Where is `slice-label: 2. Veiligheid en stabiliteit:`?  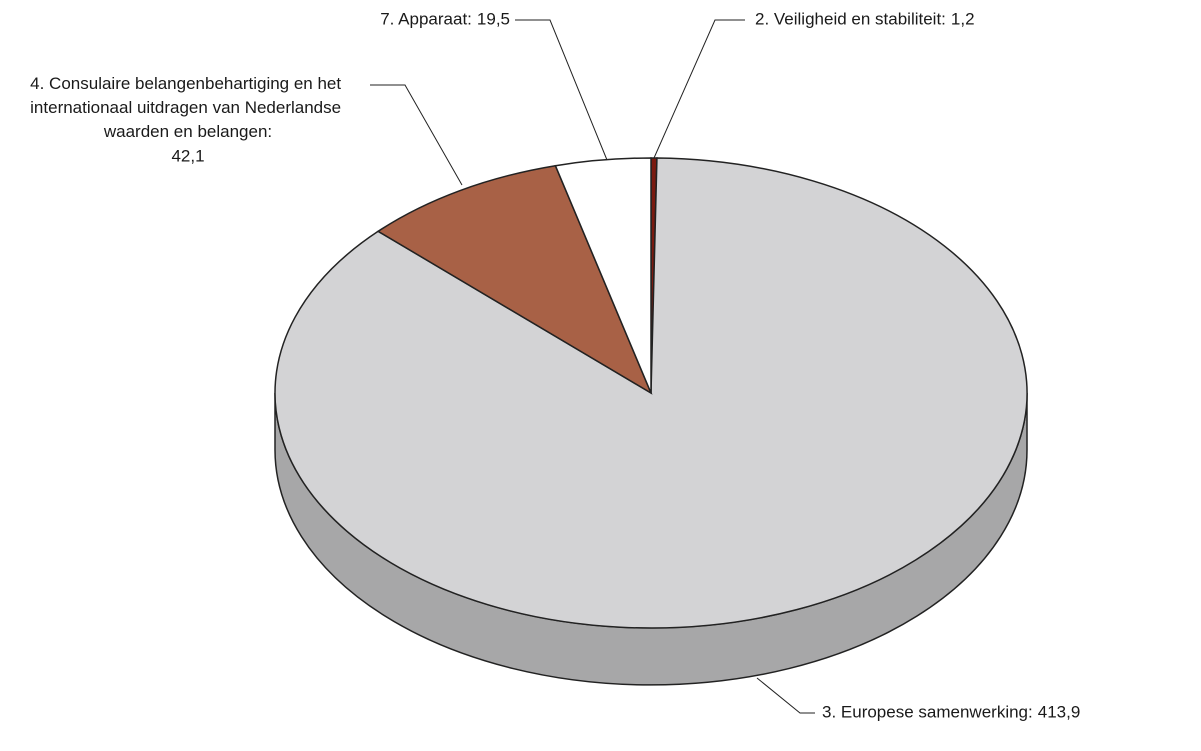 slice-label: 2. Veiligheid en stabiliteit: is located at coordinates (850, 18).